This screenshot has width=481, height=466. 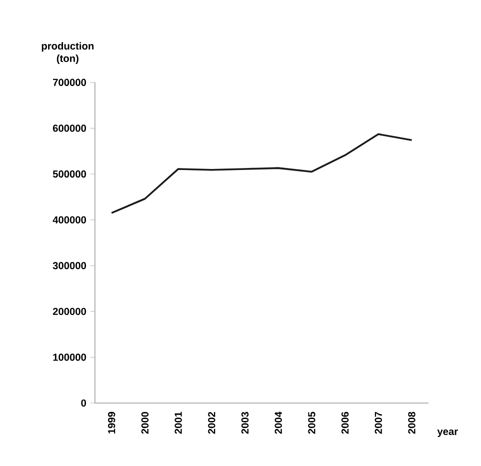 What do you see at coordinates (69, 312) in the screenshot?
I see `y-tick-label: 200000` at bounding box center [69, 312].